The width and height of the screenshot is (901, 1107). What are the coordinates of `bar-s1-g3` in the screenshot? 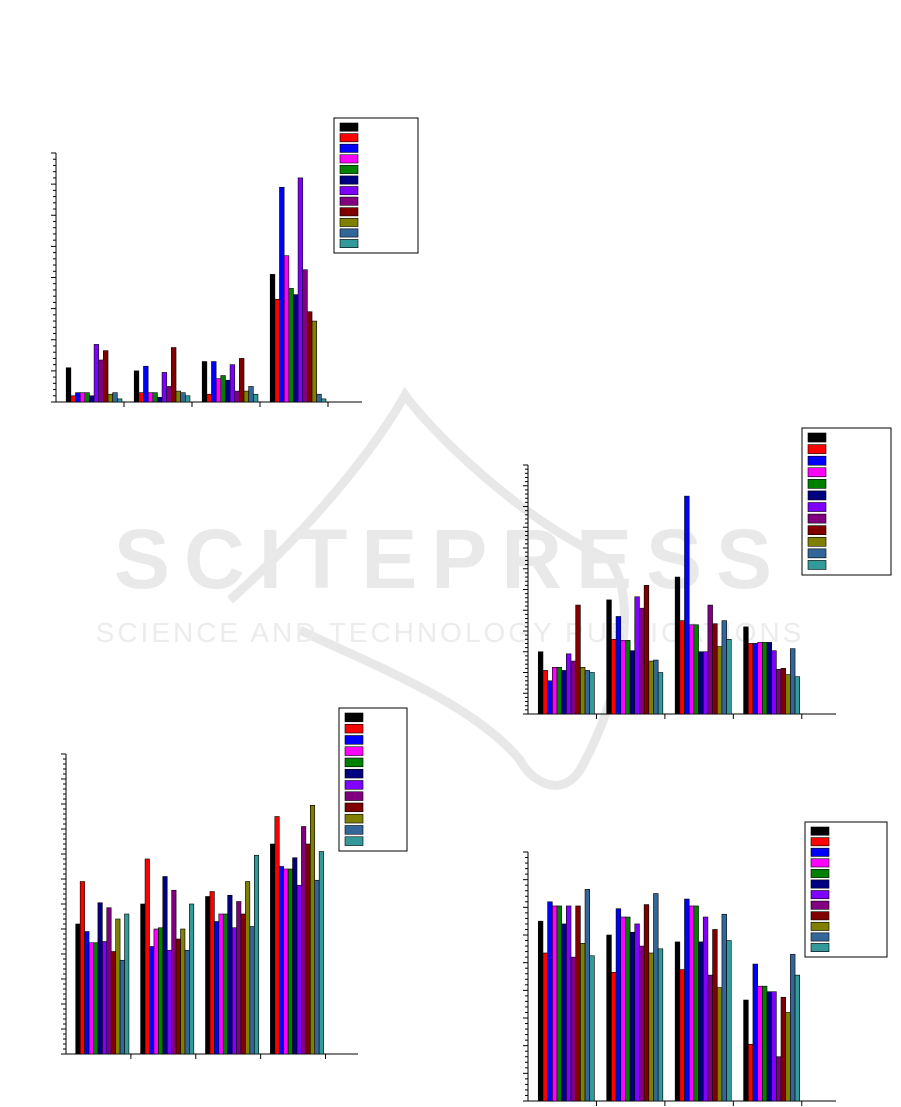 It's located at (208, 975).